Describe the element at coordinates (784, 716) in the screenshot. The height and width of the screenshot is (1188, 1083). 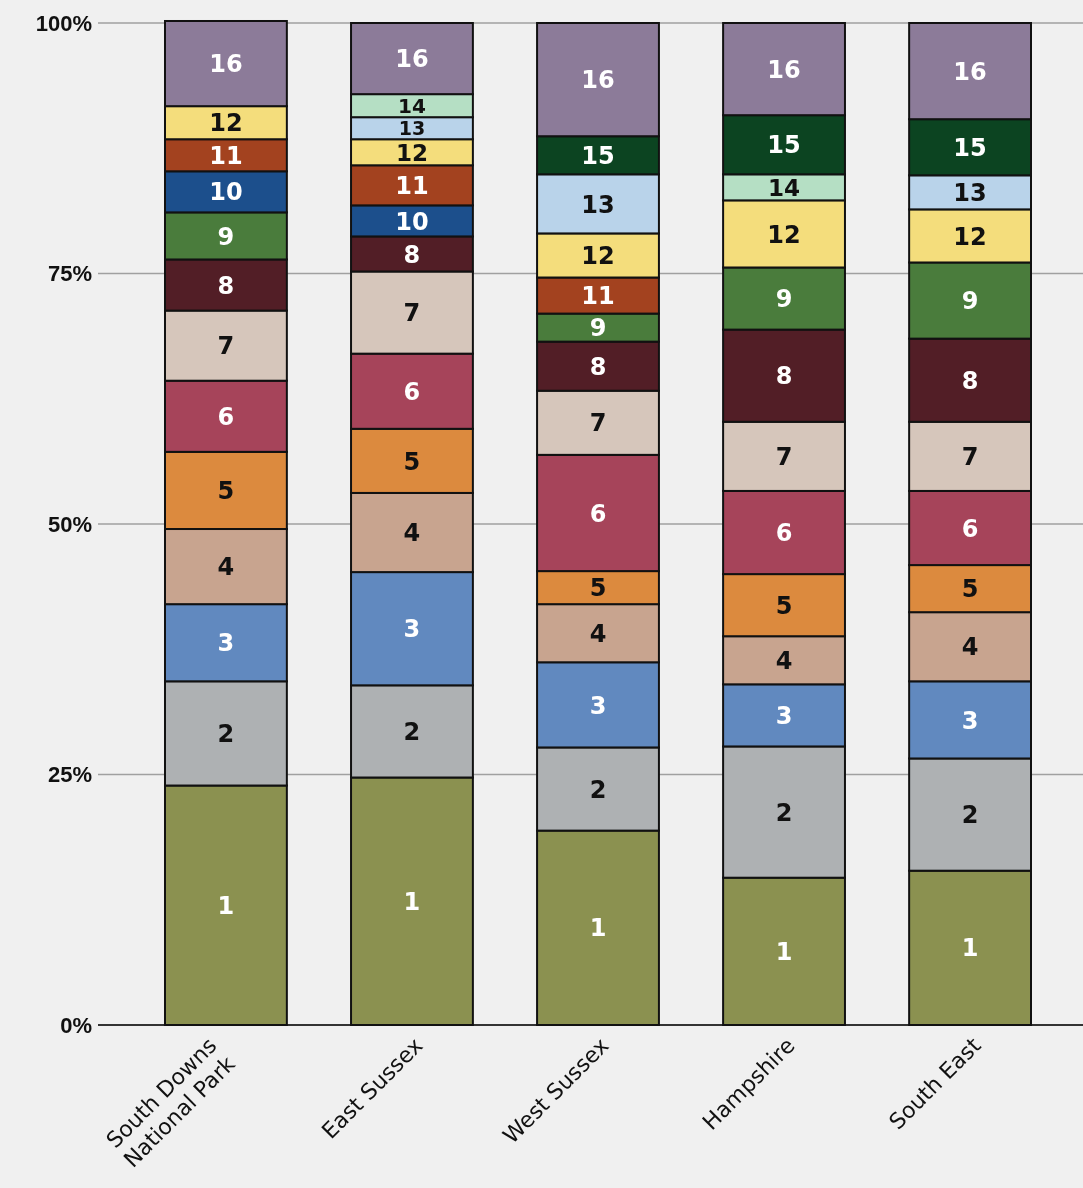
I see `series-label: 3` at that location.